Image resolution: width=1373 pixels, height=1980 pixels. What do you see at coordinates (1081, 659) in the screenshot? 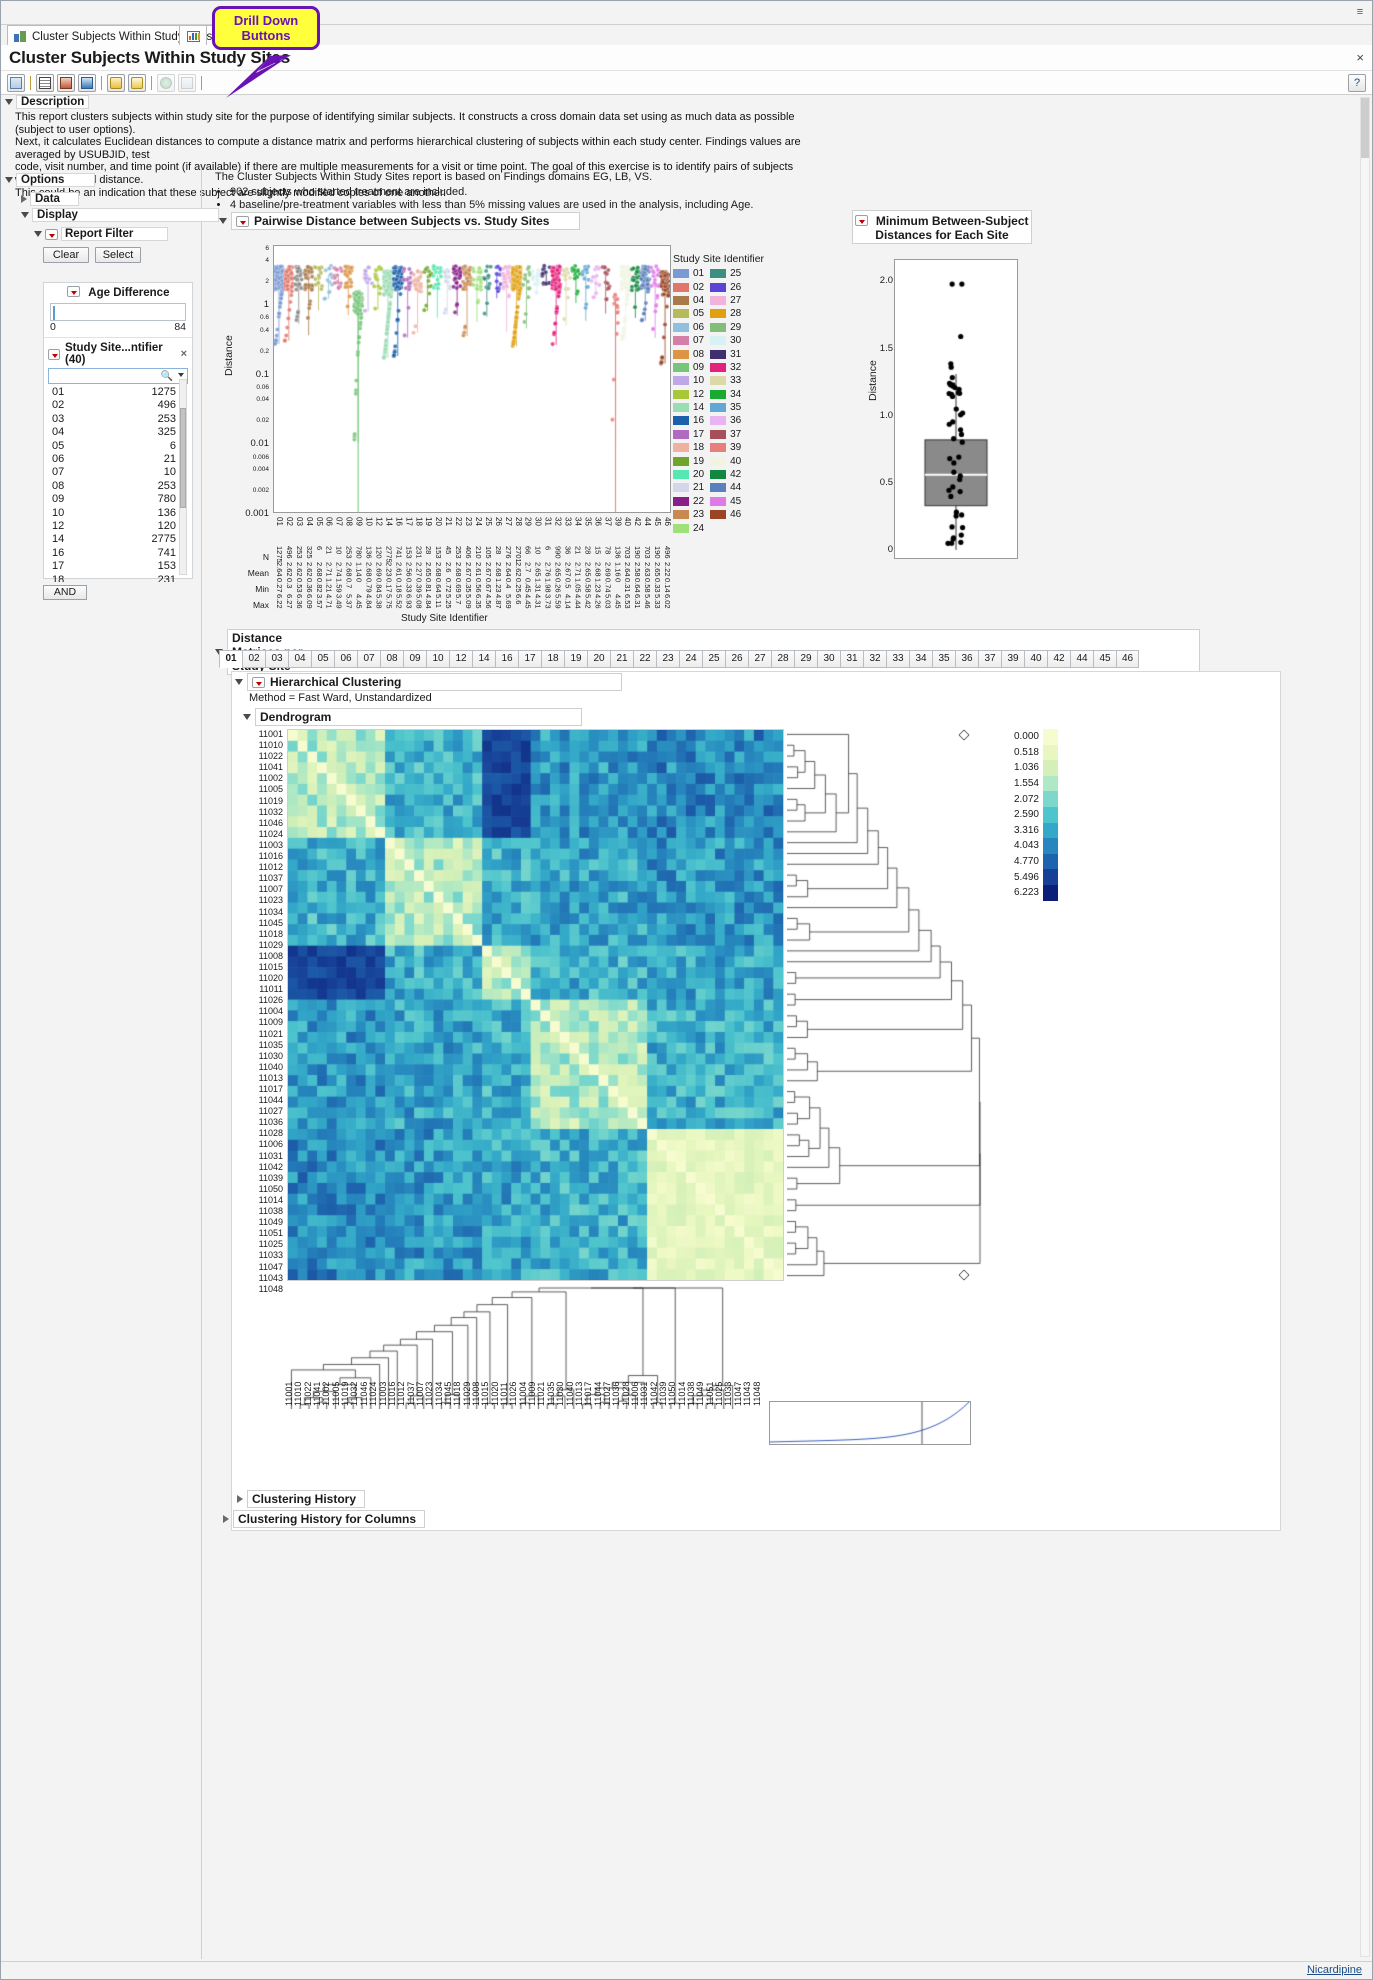
I see `study-site-tab-44: 44` at bounding box center [1081, 659].